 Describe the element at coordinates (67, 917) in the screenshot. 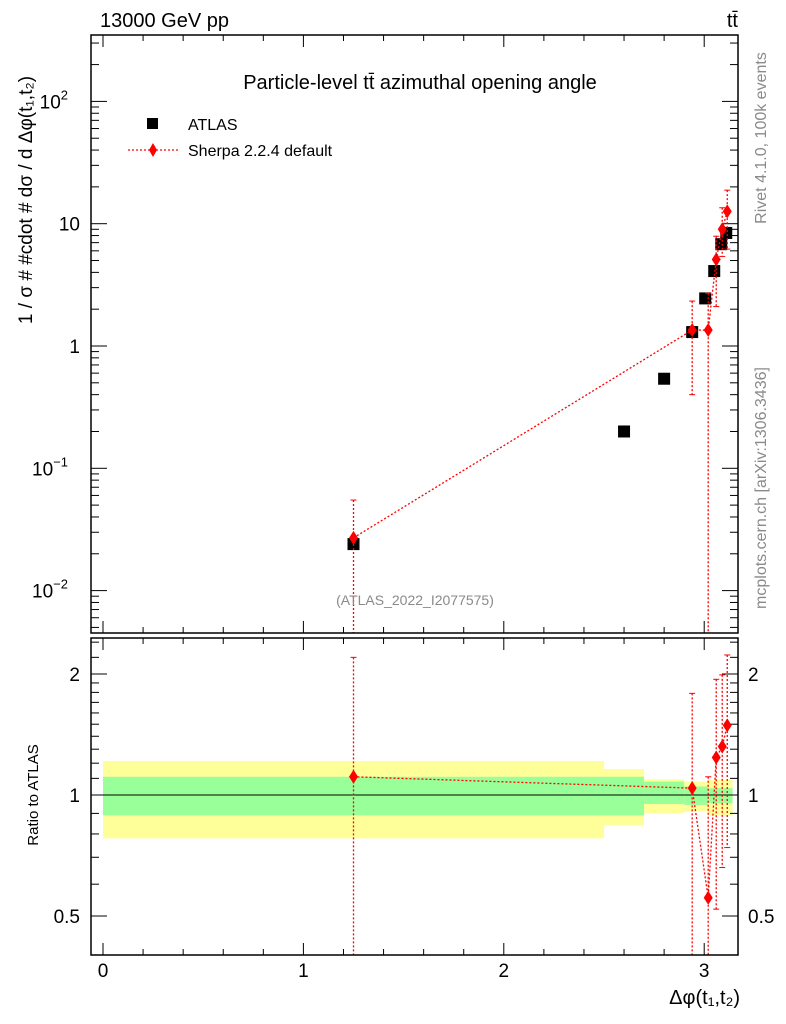

I see `ratio-y-tick-label: 0.5` at that location.